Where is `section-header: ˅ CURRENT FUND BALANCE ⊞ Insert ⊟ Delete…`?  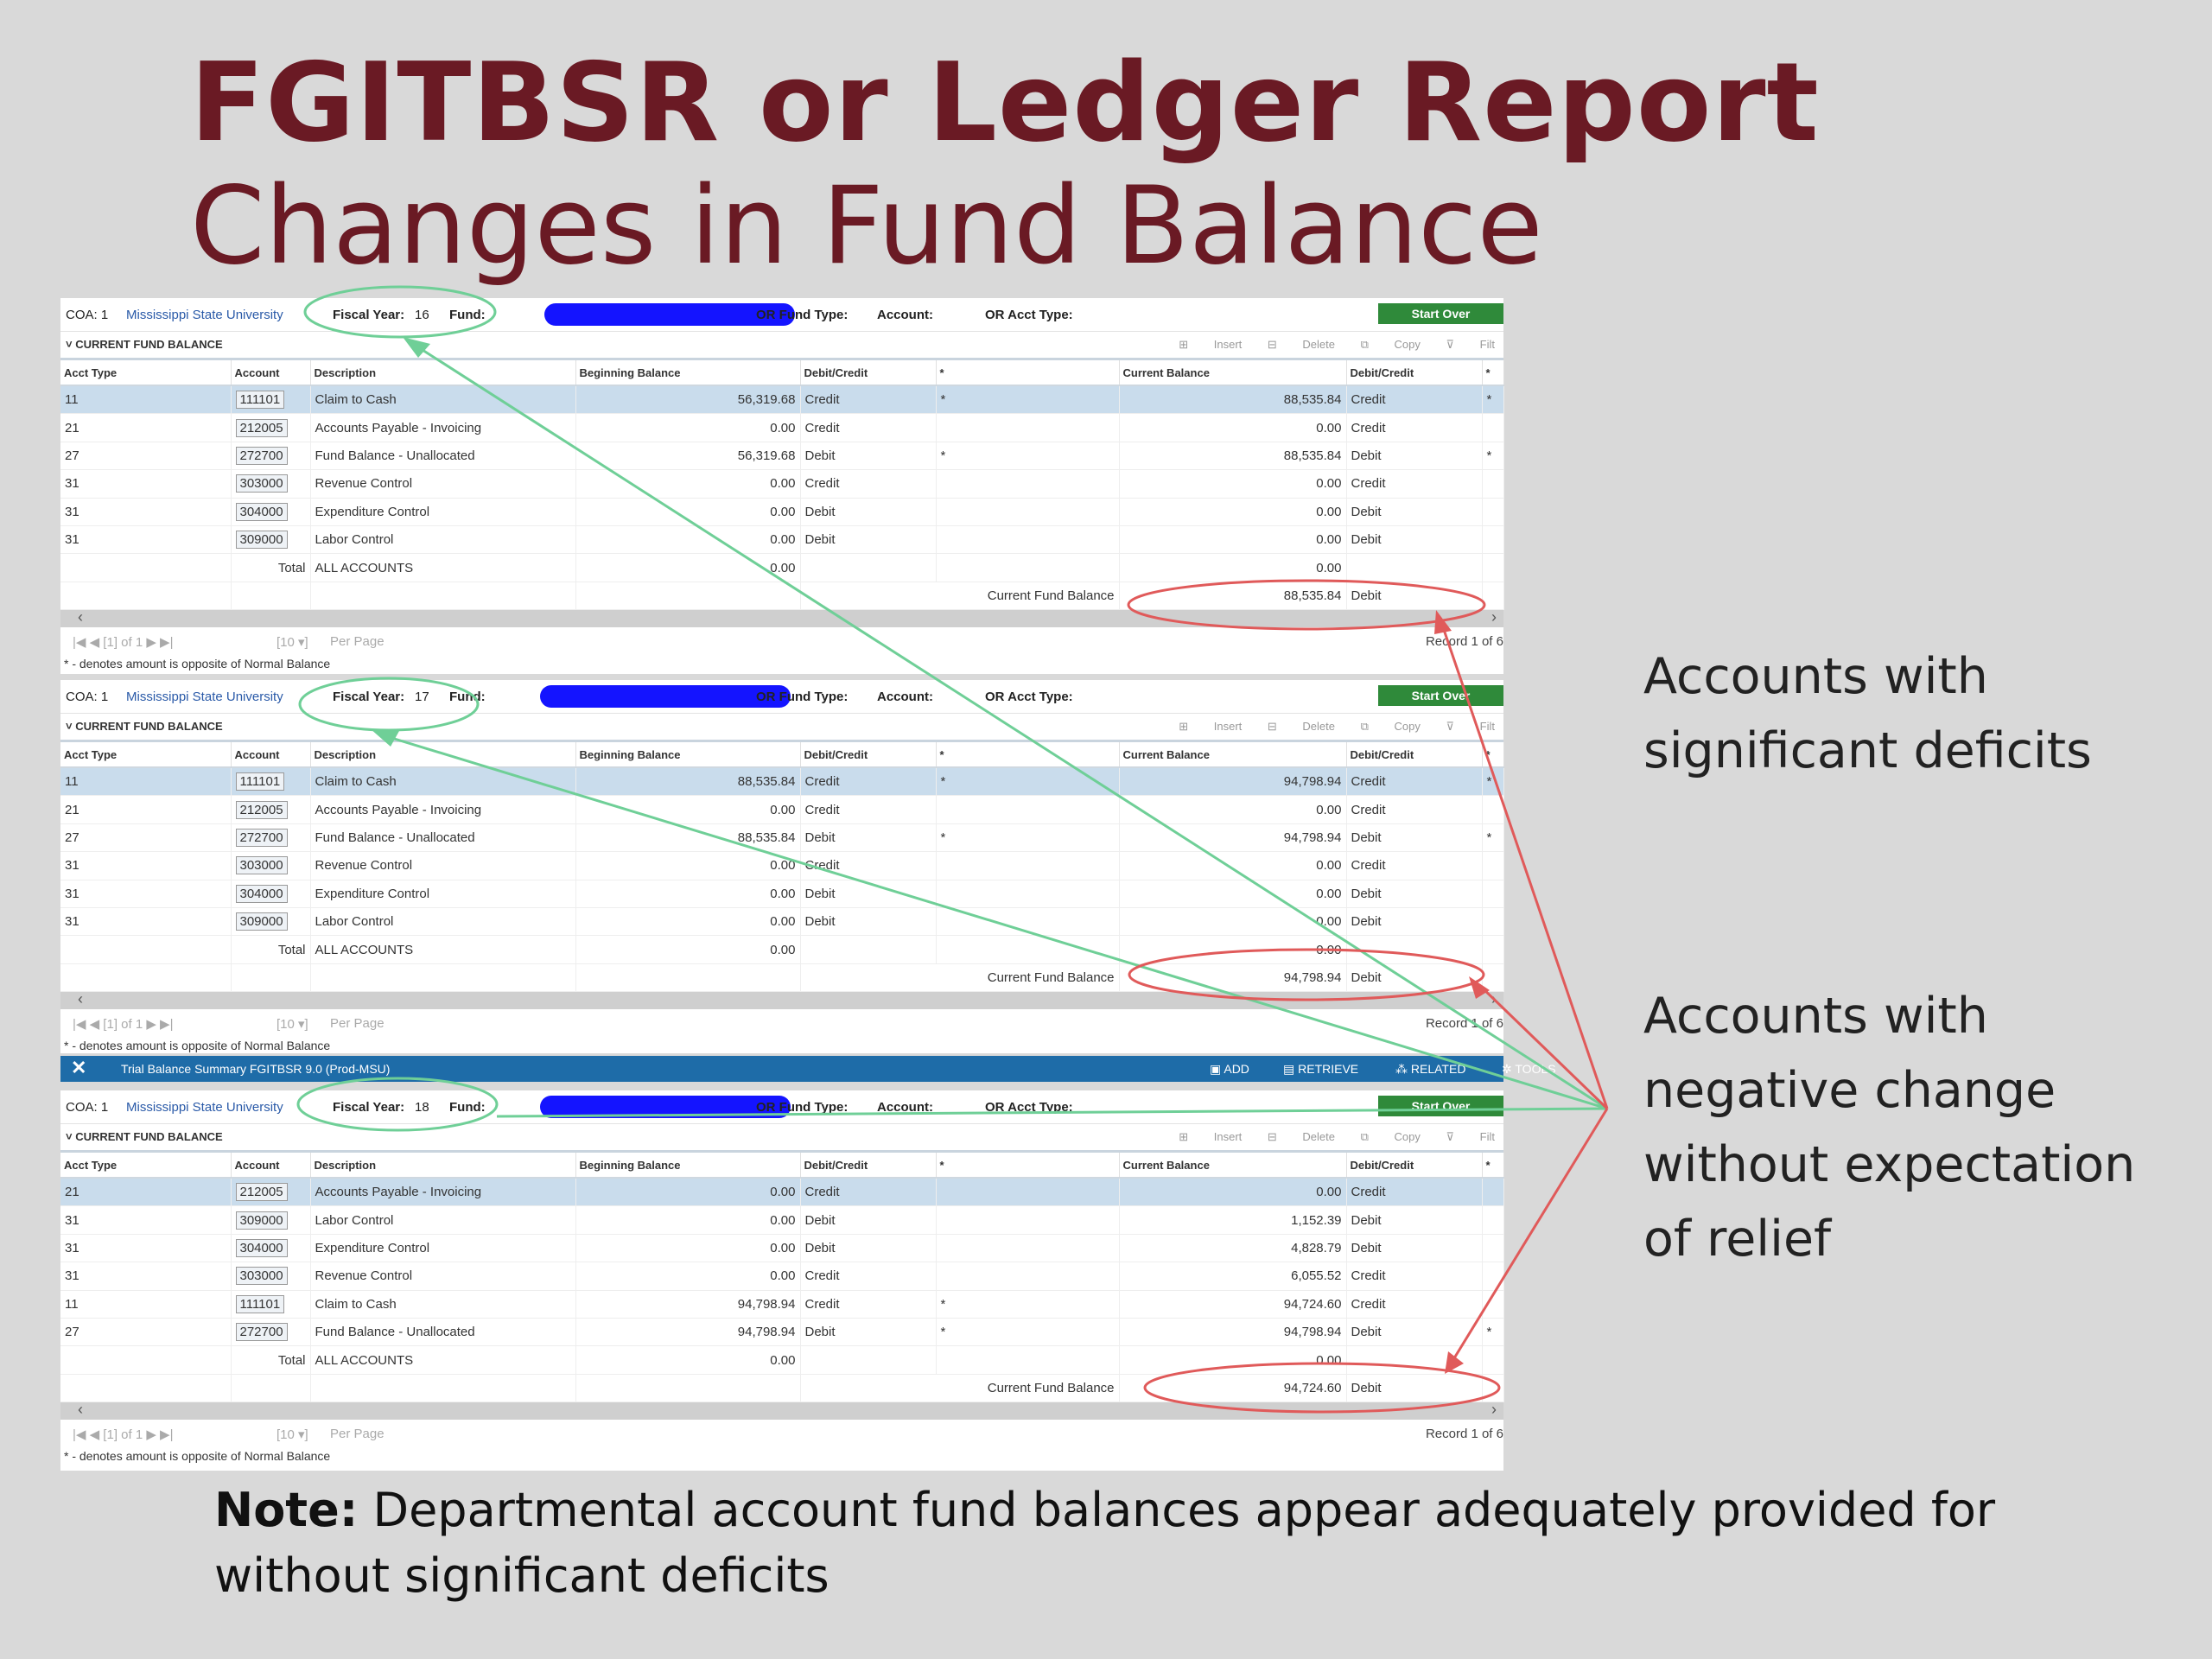 section-header: ˅ CURRENT FUND BALANCE ⊞ Insert ⊟ Delete… is located at coordinates (781, 1138).